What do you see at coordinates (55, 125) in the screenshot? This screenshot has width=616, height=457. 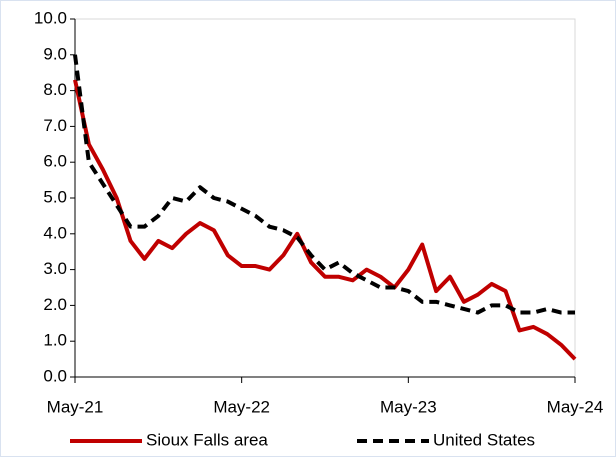 I see `y-tick-label: 7.0` at bounding box center [55, 125].